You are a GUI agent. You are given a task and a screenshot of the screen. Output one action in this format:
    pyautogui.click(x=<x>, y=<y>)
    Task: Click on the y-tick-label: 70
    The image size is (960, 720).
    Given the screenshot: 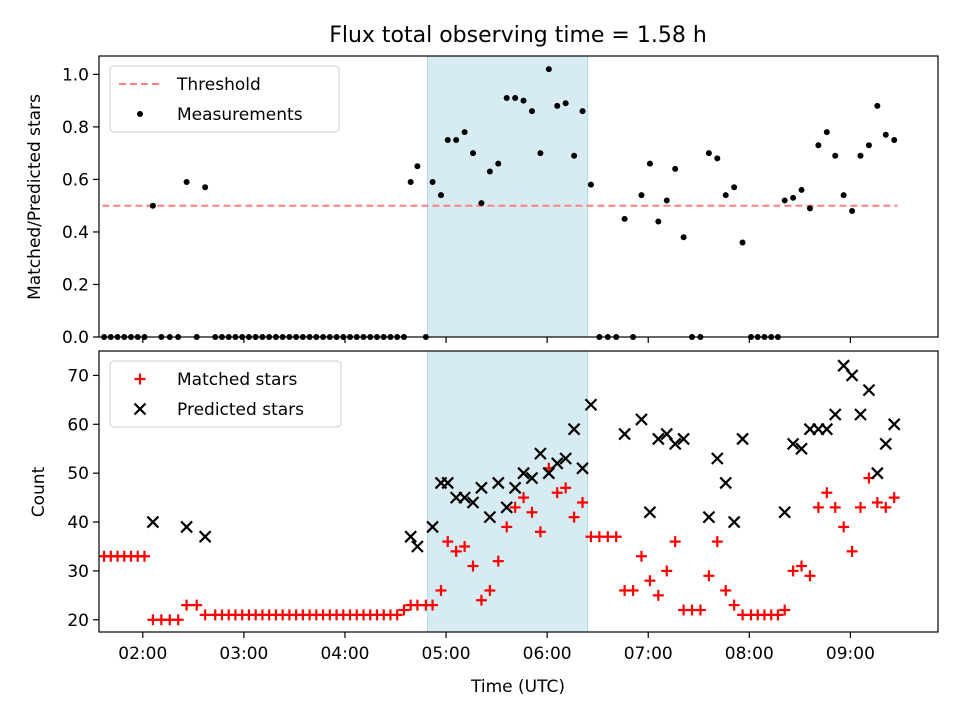 What is the action you would take?
    pyautogui.click(x=78, y=376)
    